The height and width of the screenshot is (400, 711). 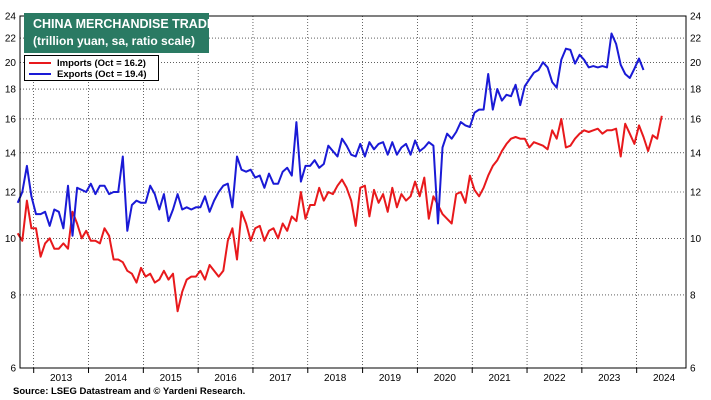 I want to click on y-tick-label-left: 20, so click(x=11, y=63).